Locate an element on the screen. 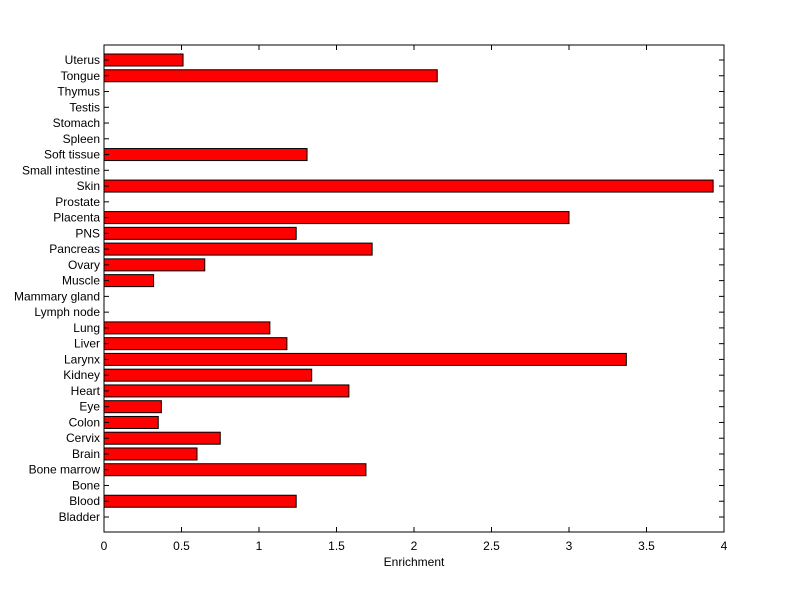 The height and width of the screenshot is (599, 800). y-tick-label-pancreas: Pancreas is located at coordinates (74, 249).